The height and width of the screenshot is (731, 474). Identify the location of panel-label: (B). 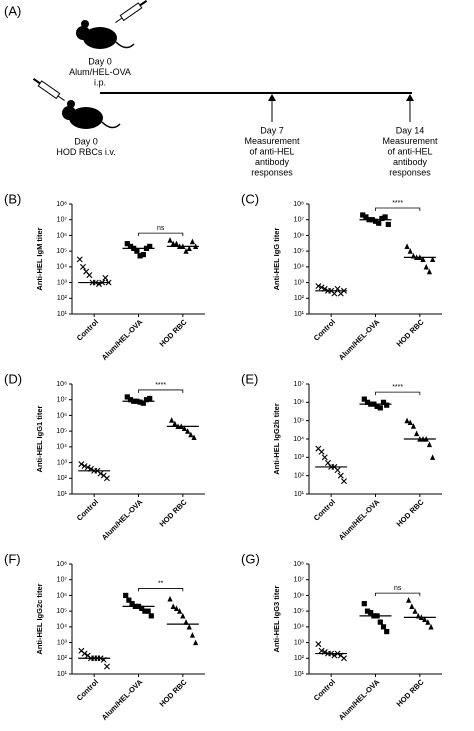
(12, 198).